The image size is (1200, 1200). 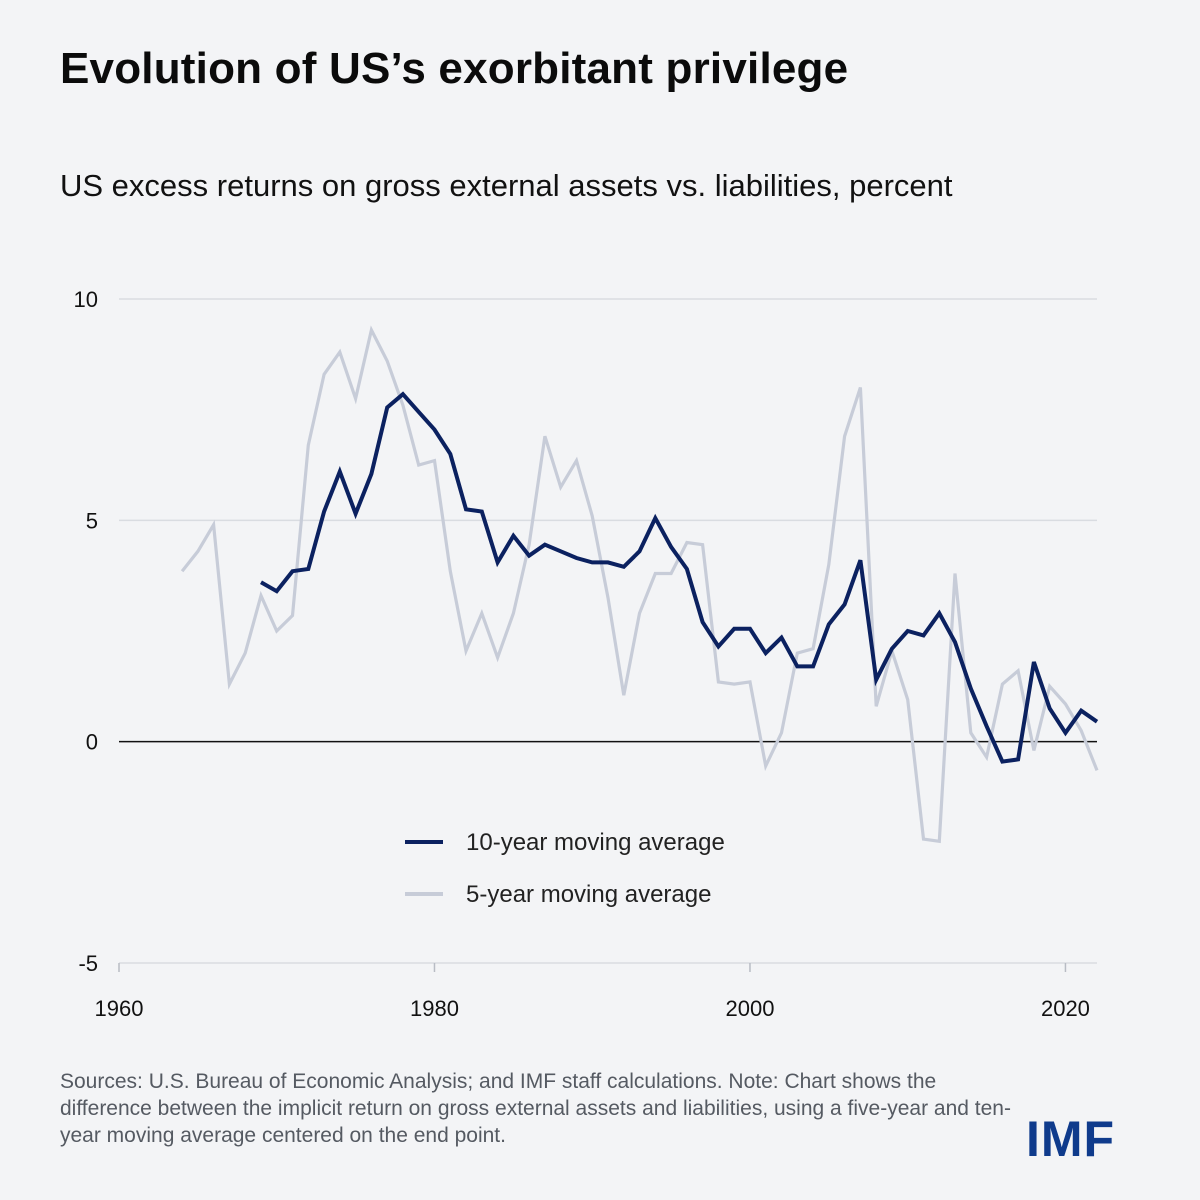 I want to click on legend-label-ten-year: 10-year moving average, so click(x=595, y=842).